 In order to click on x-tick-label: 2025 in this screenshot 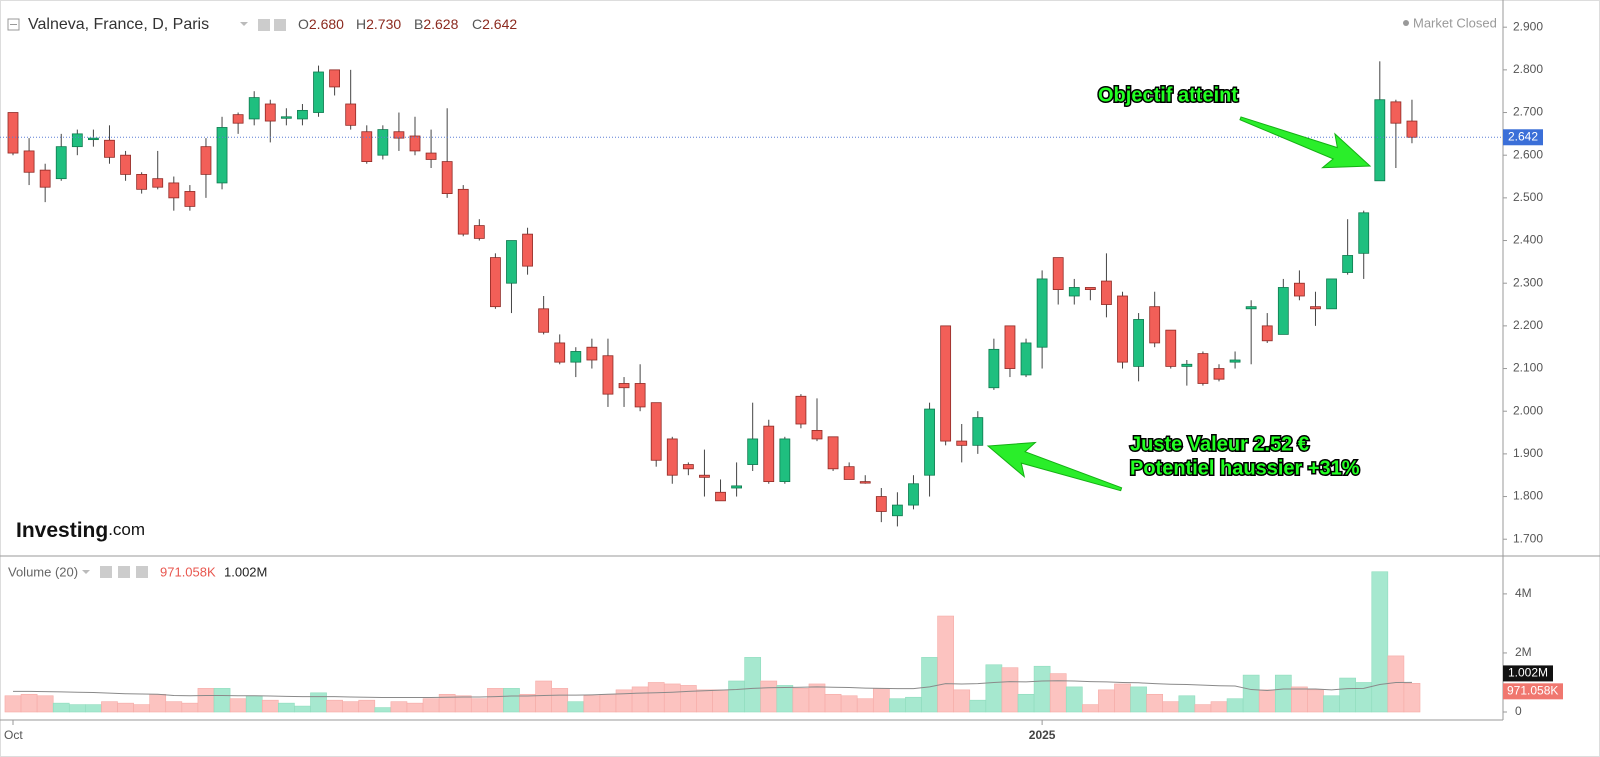, I will do `click(1042, 735)`.